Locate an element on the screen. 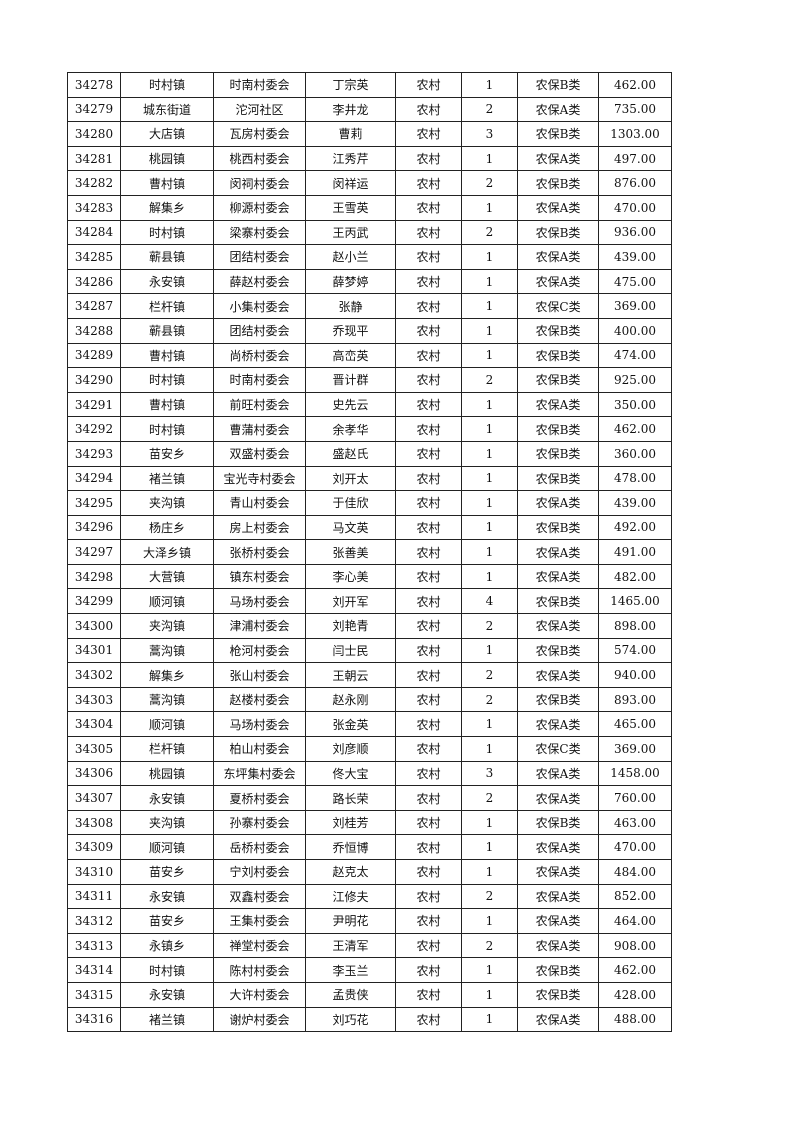 This screenshot has width=793, height=1122. cell-village: 陈村村委会 is located at coordinates (259, 970).